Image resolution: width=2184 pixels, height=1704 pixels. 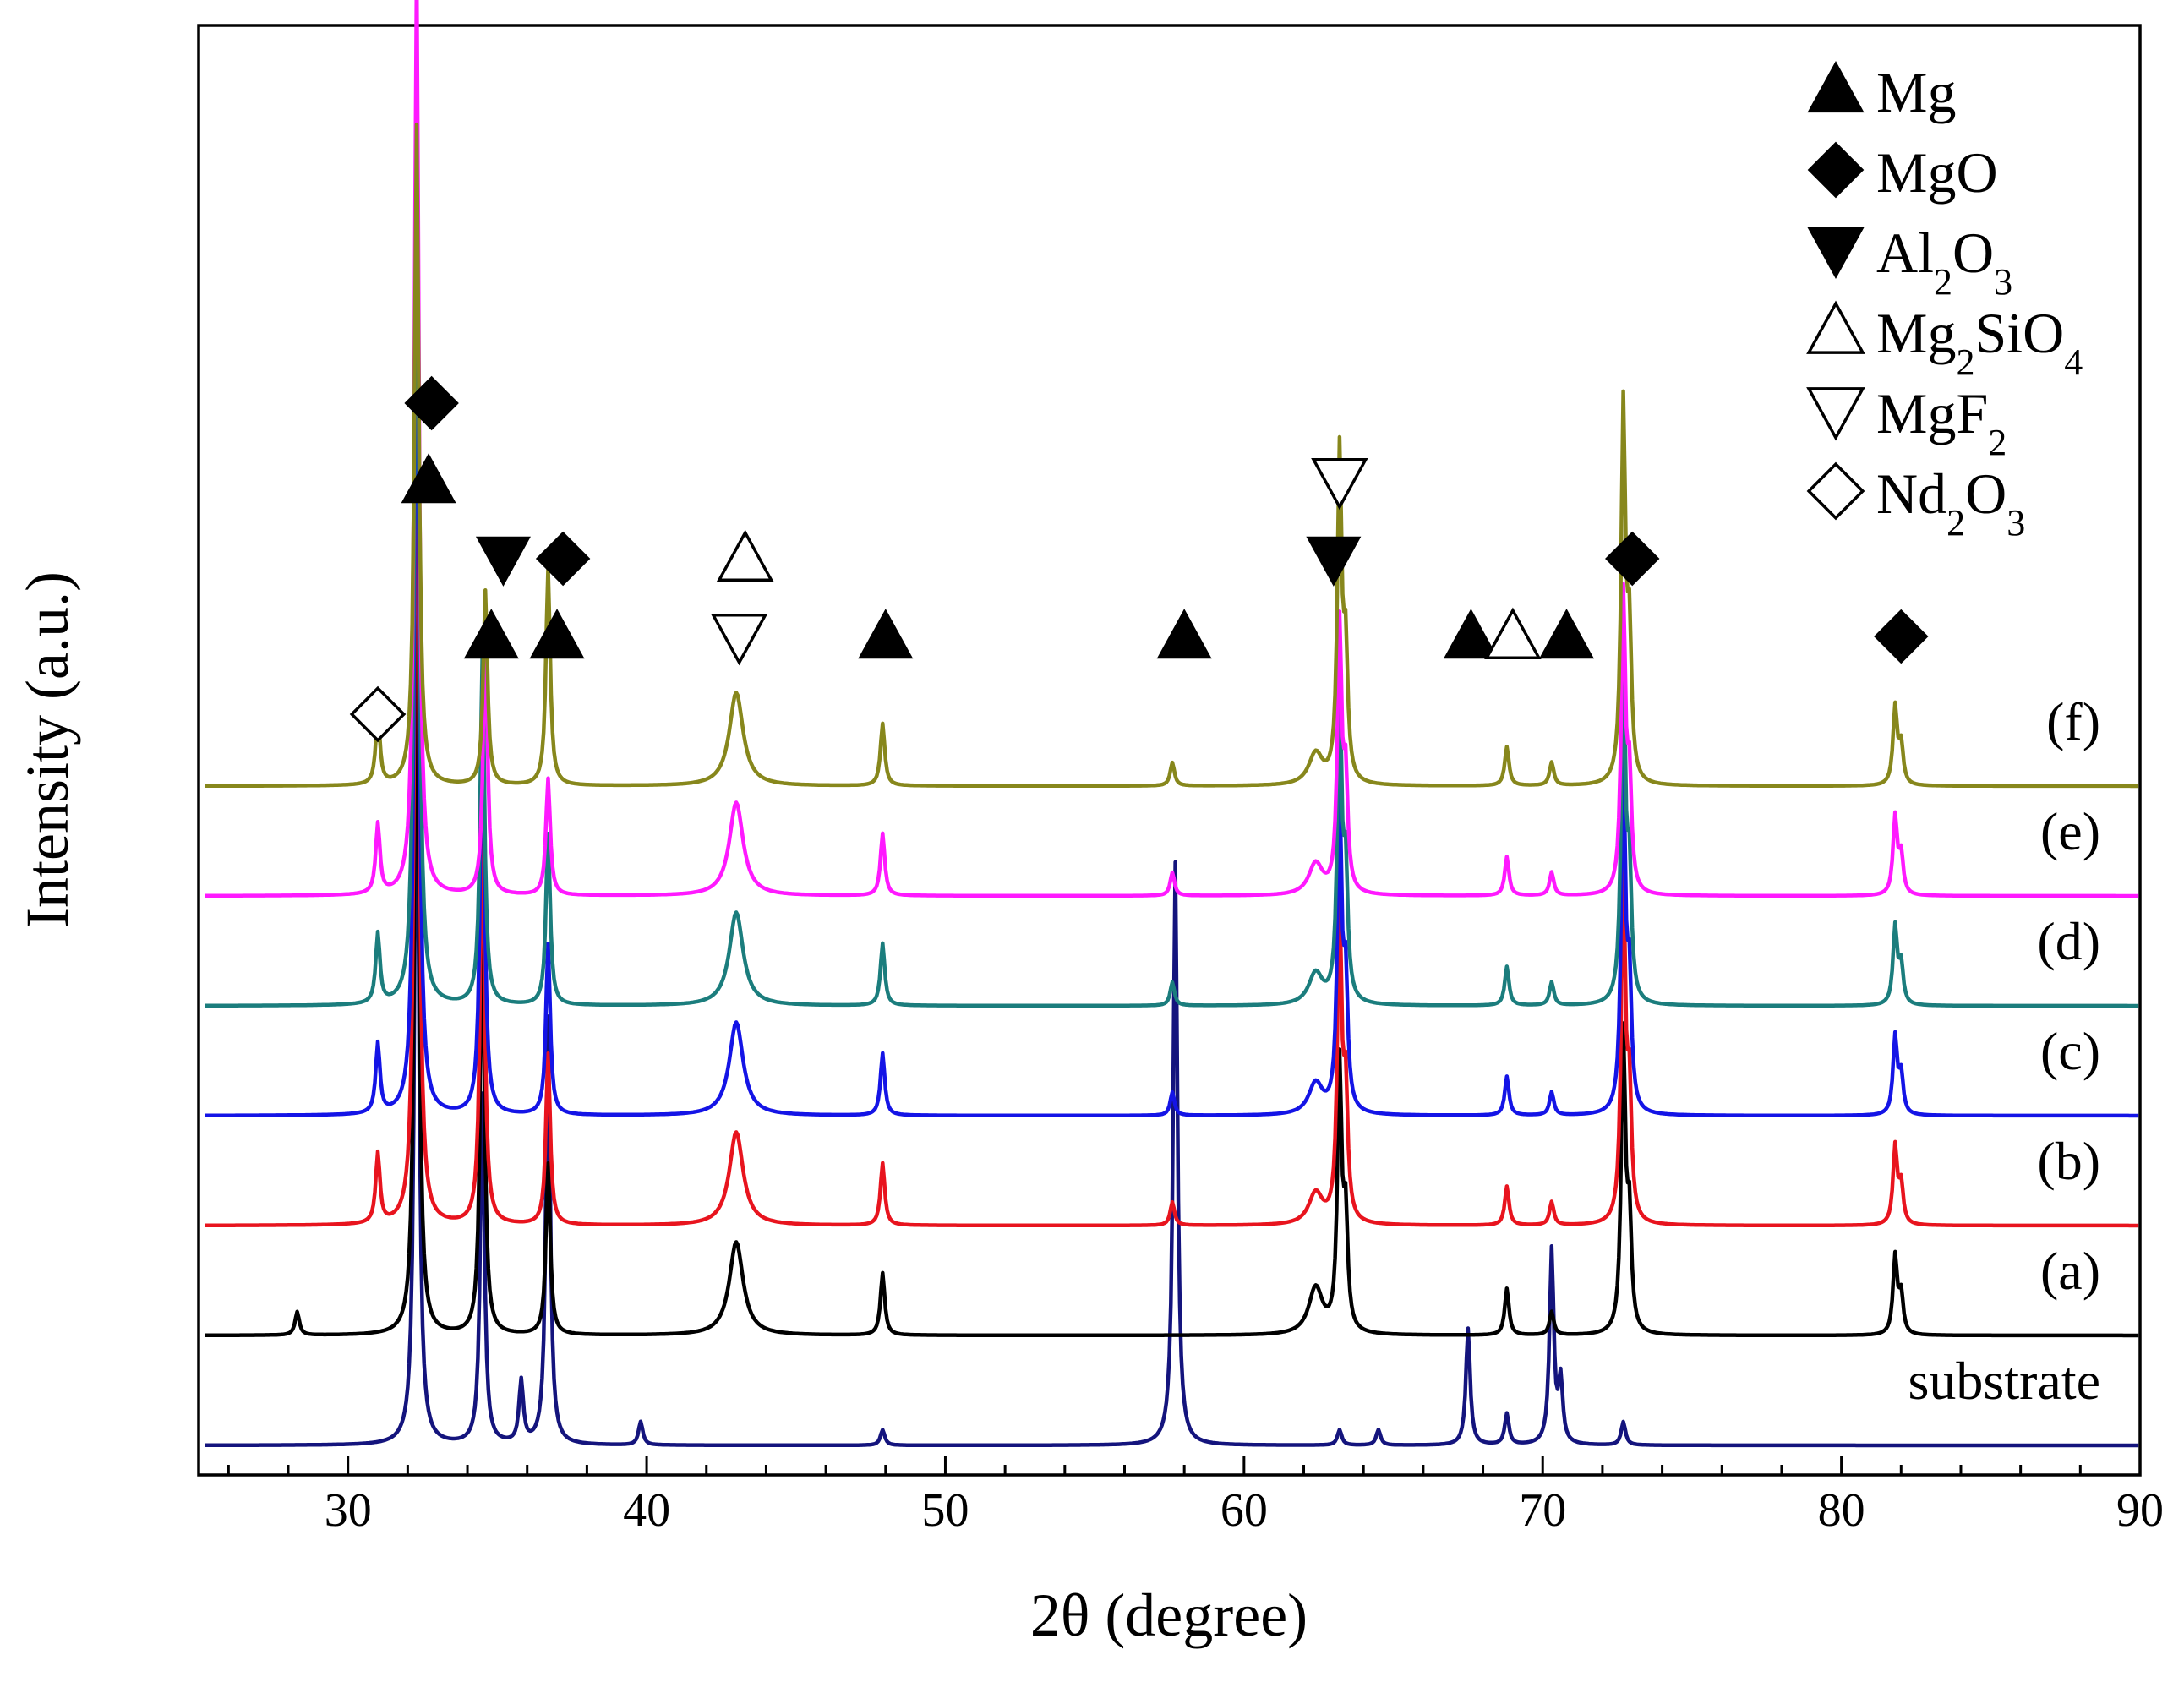 What do you see at coordinates (1911, 494) in the screenshot?
I see `legend-label-part: Nd` at bounding box center [1911, 494].